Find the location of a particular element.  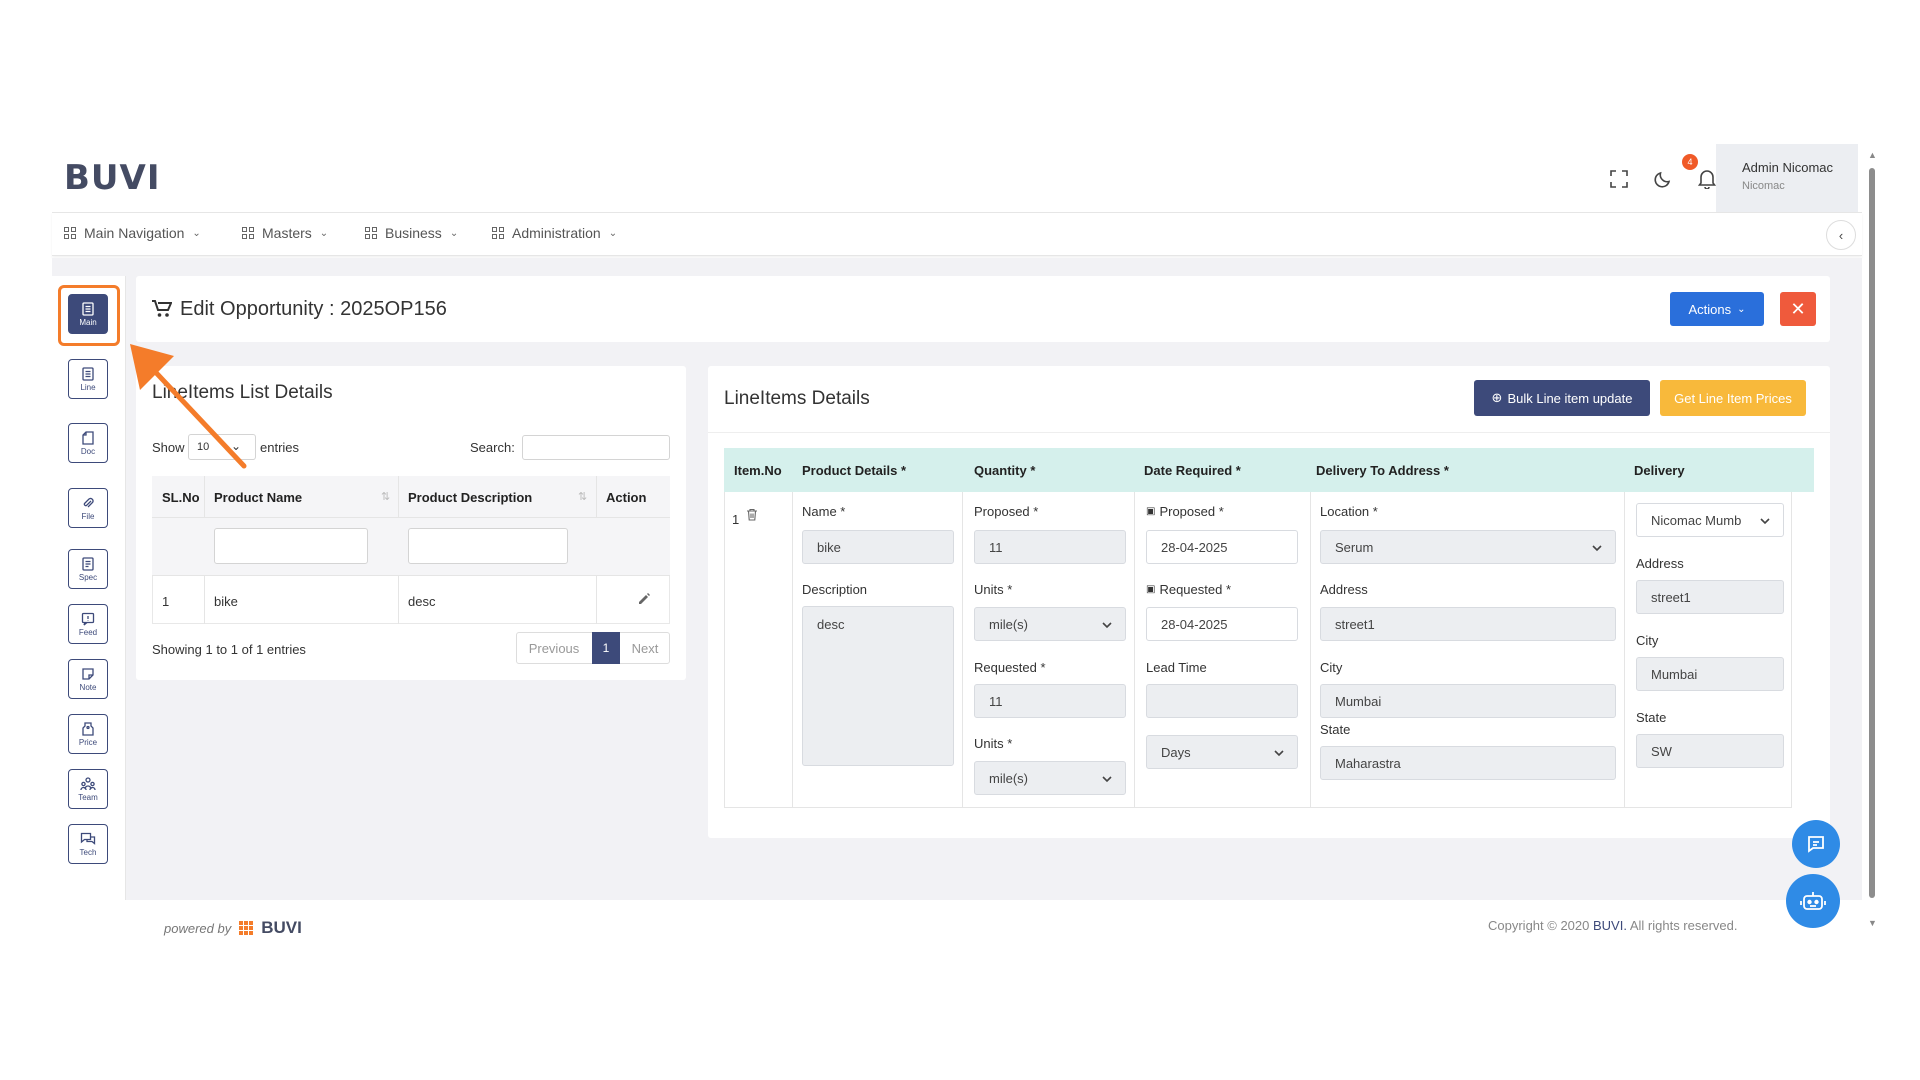

collapse-button: ‹ is located at coordinates (1841, 235).